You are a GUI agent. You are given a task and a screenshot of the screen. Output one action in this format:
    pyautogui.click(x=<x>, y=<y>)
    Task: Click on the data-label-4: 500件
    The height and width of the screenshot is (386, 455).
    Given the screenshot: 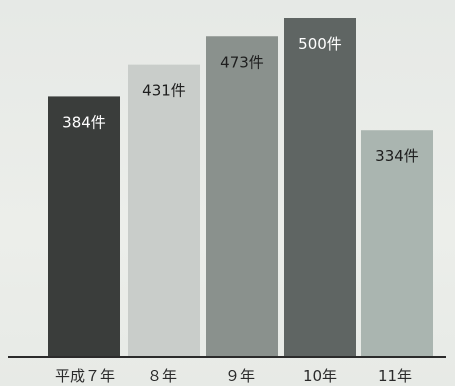 What is the action you would take?
    pyautogui.click(x=320, y=44)
    